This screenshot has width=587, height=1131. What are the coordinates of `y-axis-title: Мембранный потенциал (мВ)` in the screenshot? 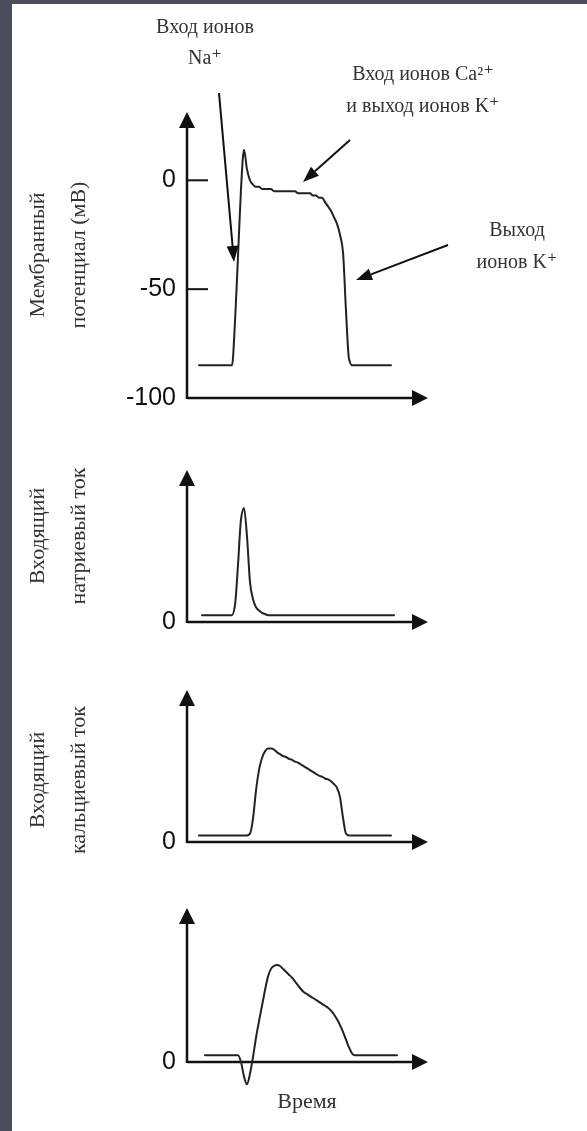 It's located at (57, 255).